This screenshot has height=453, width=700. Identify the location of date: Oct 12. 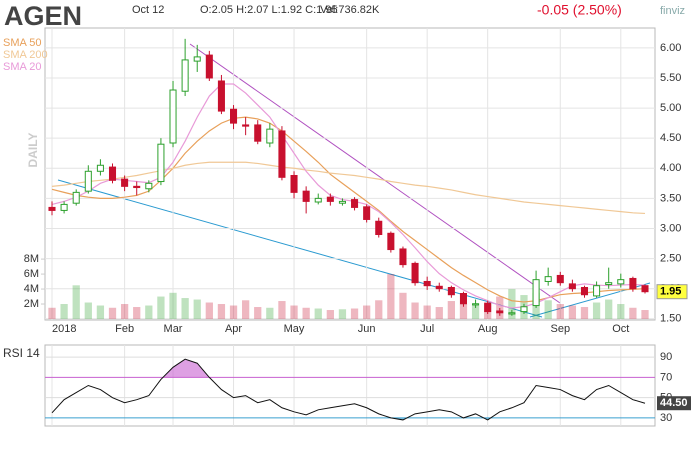
(148, 10).